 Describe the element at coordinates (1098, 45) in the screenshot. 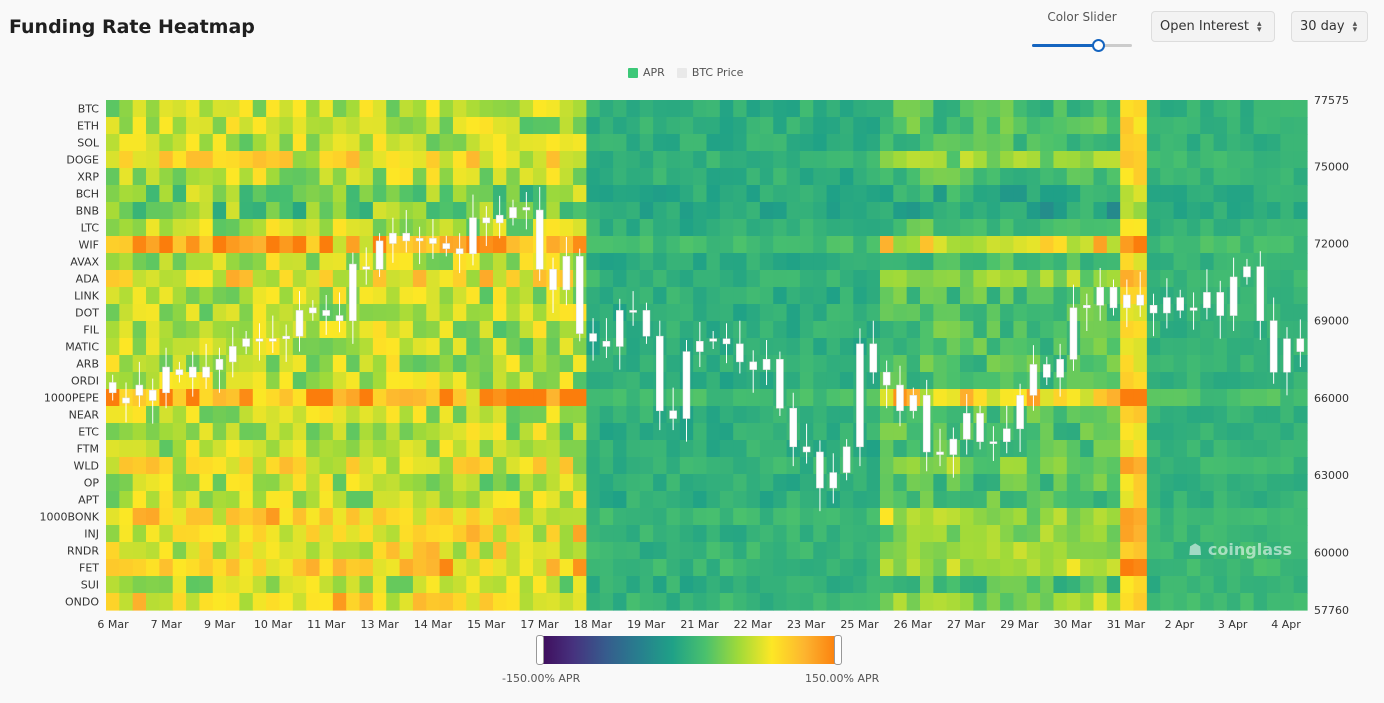

I see `color-slider-thumb` at that location.